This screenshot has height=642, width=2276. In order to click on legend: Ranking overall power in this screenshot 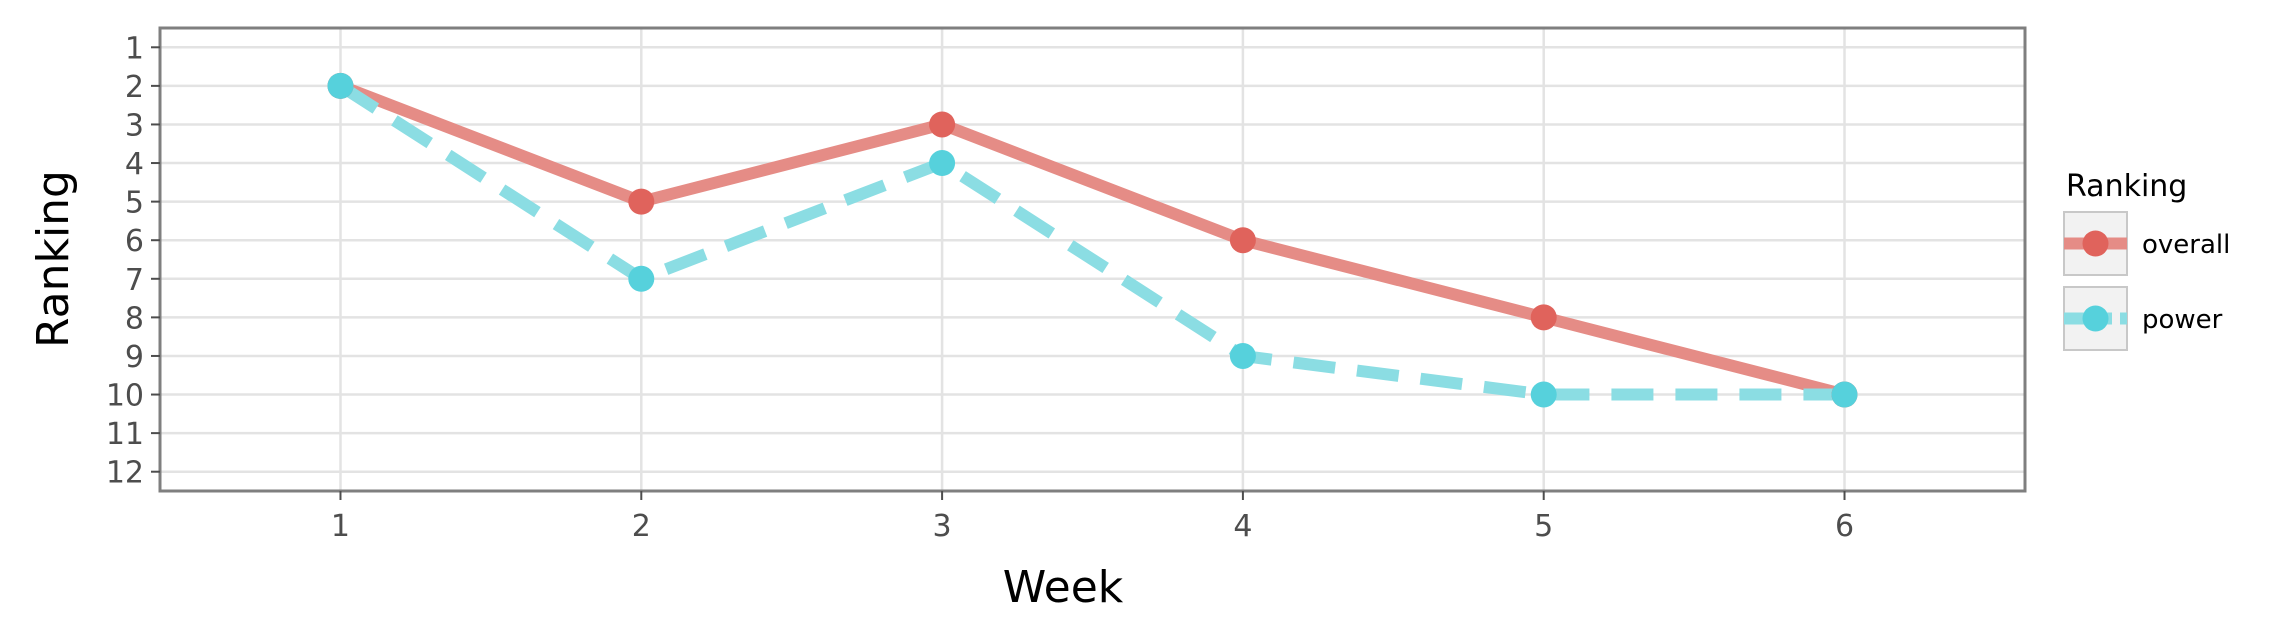, I will do `click(2146, 260)`.